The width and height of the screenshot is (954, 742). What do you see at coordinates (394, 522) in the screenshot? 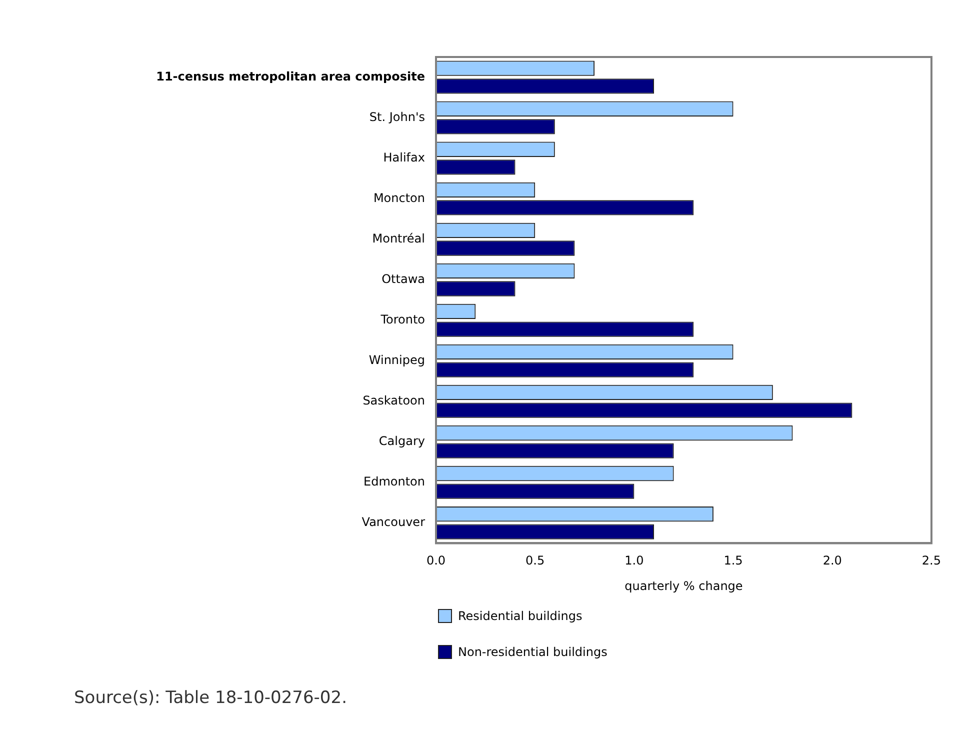
I see `y-tick-label: Vancouver` at bounding box center [394, 522].